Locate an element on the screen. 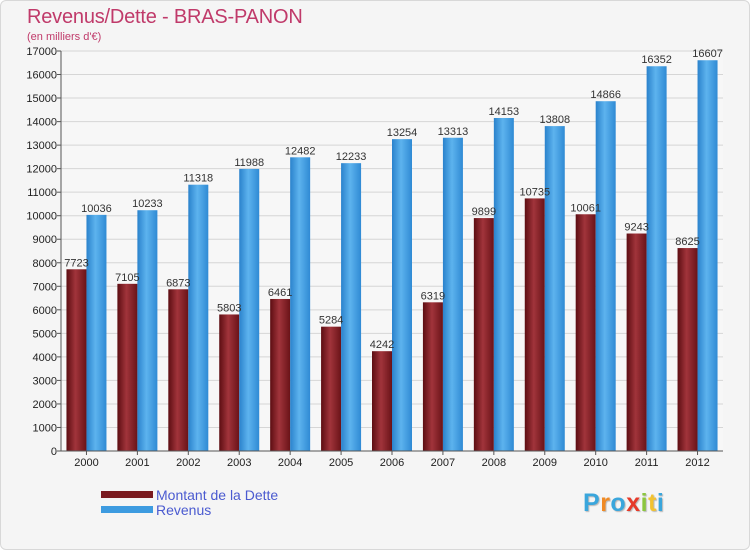  data-label-revenue: 11988 is located at coordinates (249, 163).